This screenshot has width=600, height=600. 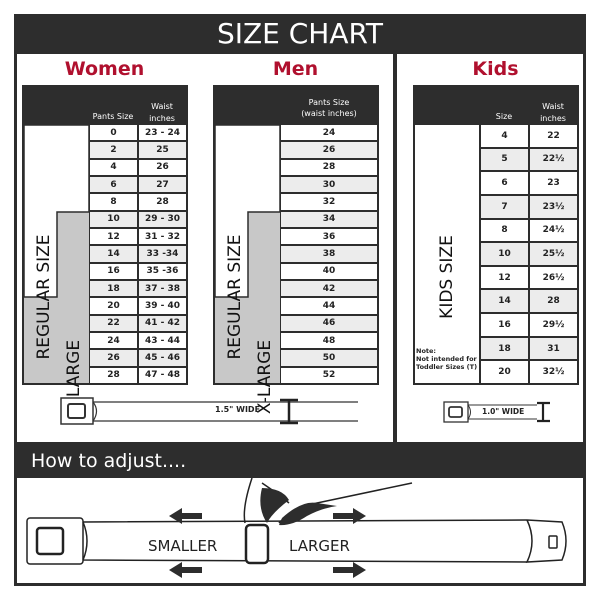 I want to click on pants-size-cell: 42, so click(x=329, y=288).